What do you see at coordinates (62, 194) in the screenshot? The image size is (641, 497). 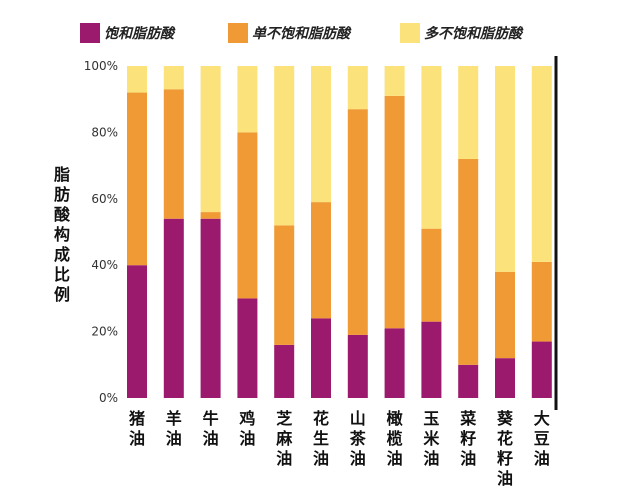 I see `y-axis-label: 肪` at bounding box center [62, 194].